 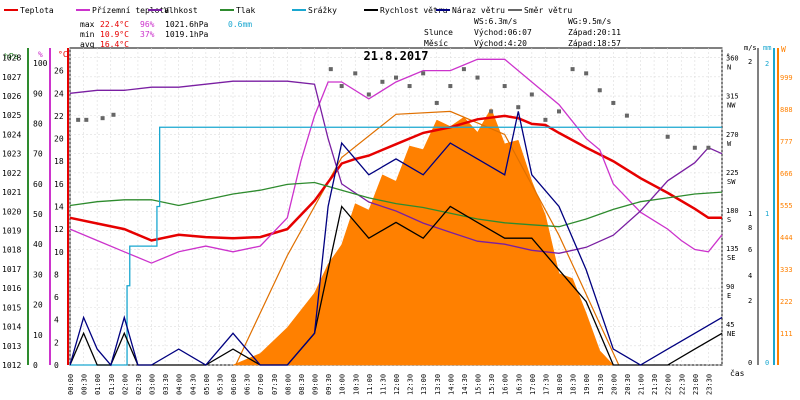 What do you see at coordinates (11, 231) in the screenshot?
I see `tick-label-hpa: 1019` at bounding box center [11, 231].